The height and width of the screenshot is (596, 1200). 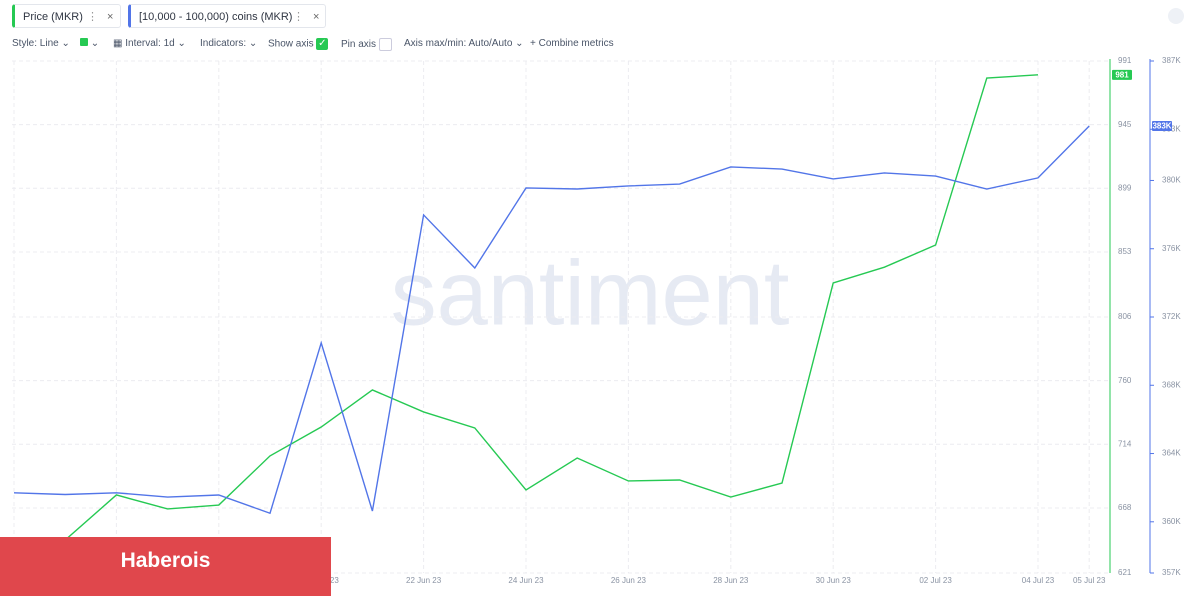 I want to click on interval-select: ▦ Interval: 1d ⌄, so click(x=149, y=43).